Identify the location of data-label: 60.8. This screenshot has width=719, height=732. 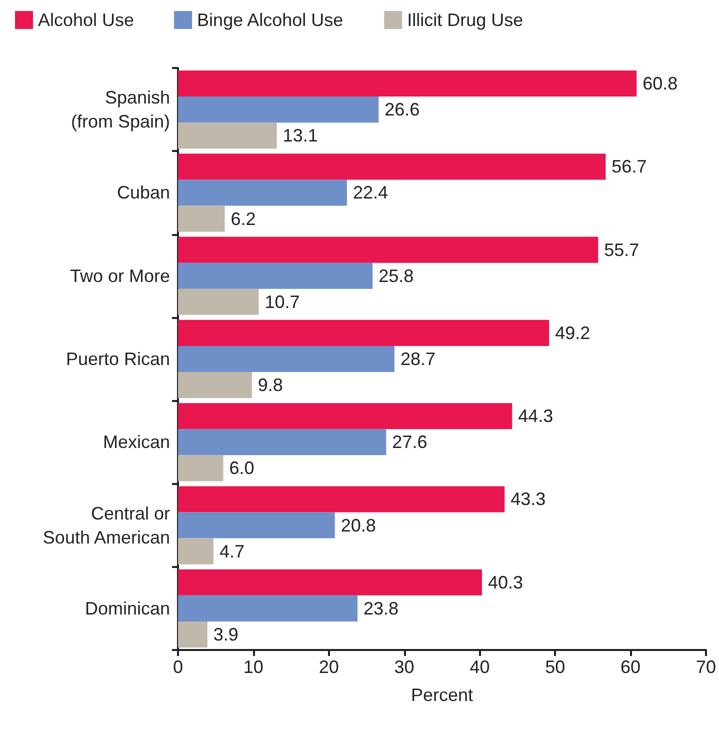
(660, 84).